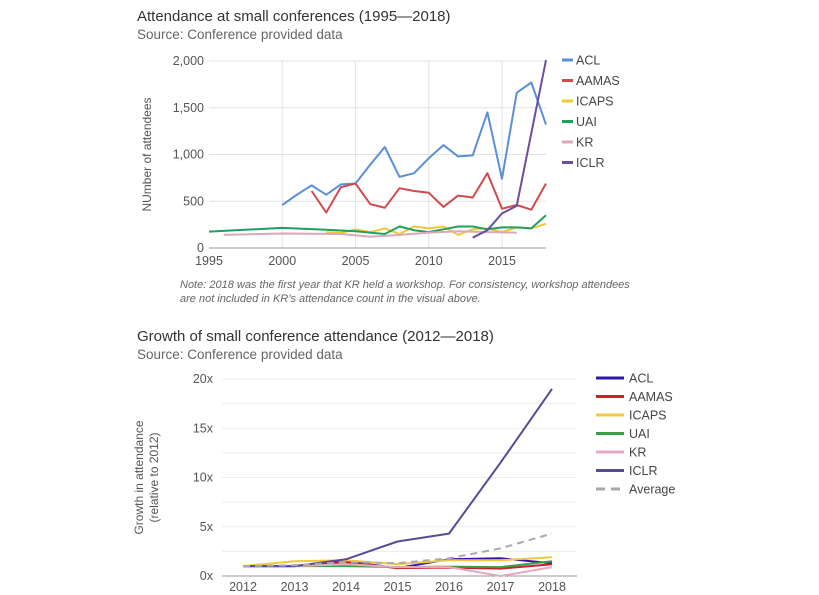  Describe the element at coordinates (193, 201) in the screenshot. I see `y-tick-label: 500` at that location.